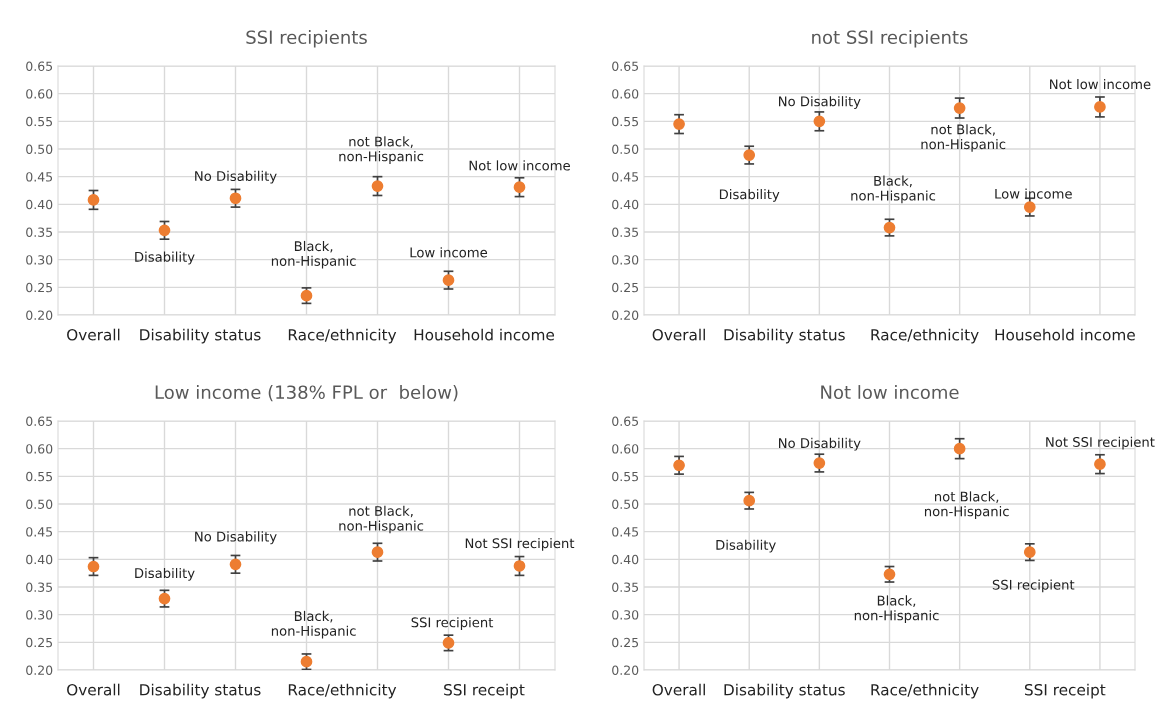 The height and width of the screenshot is (710, 1176). What do you see at coordinates (306, 39) in the screenshot?
I see `chart-title: SSI recipients` at bounding box center [306, 39].